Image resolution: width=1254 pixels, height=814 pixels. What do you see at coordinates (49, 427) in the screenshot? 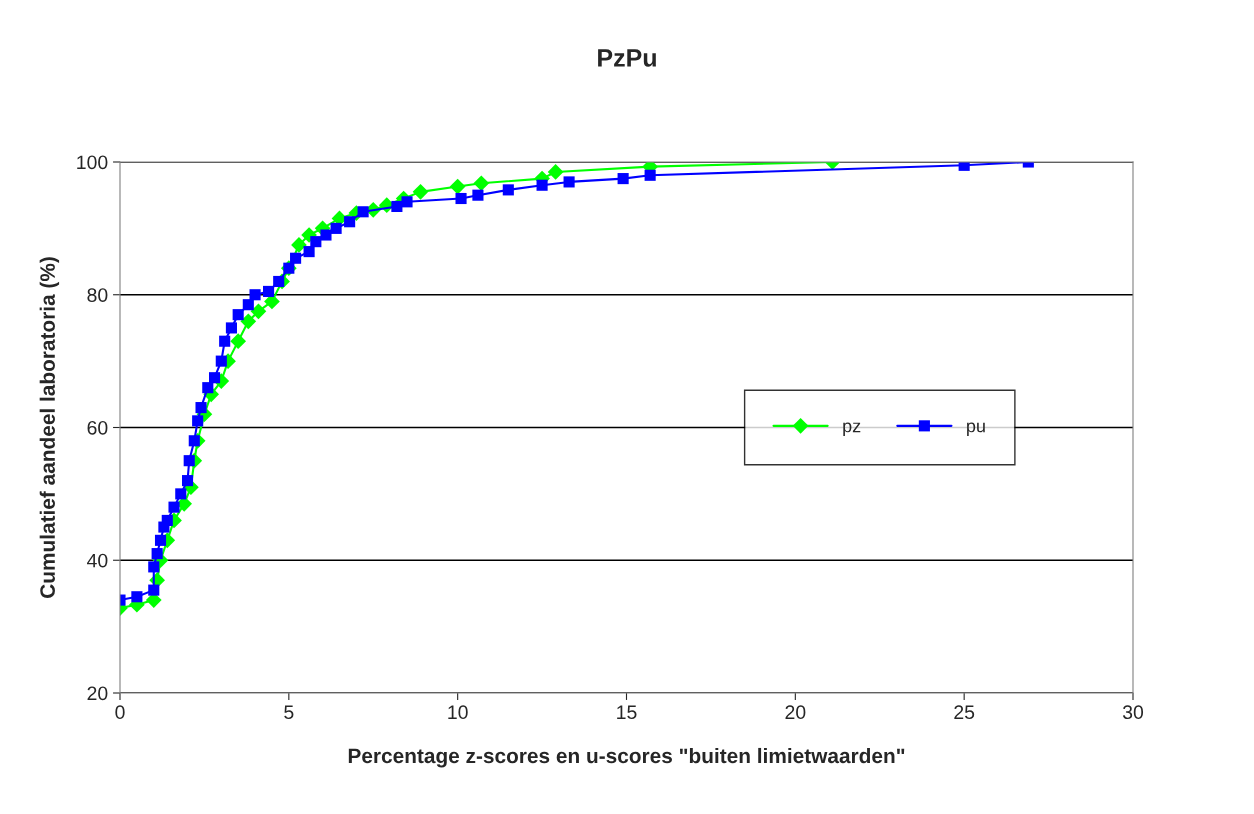
I see `y-axis-title: Cumulatief aandeel laboratoria (%)` at bounding box center [49, 427].